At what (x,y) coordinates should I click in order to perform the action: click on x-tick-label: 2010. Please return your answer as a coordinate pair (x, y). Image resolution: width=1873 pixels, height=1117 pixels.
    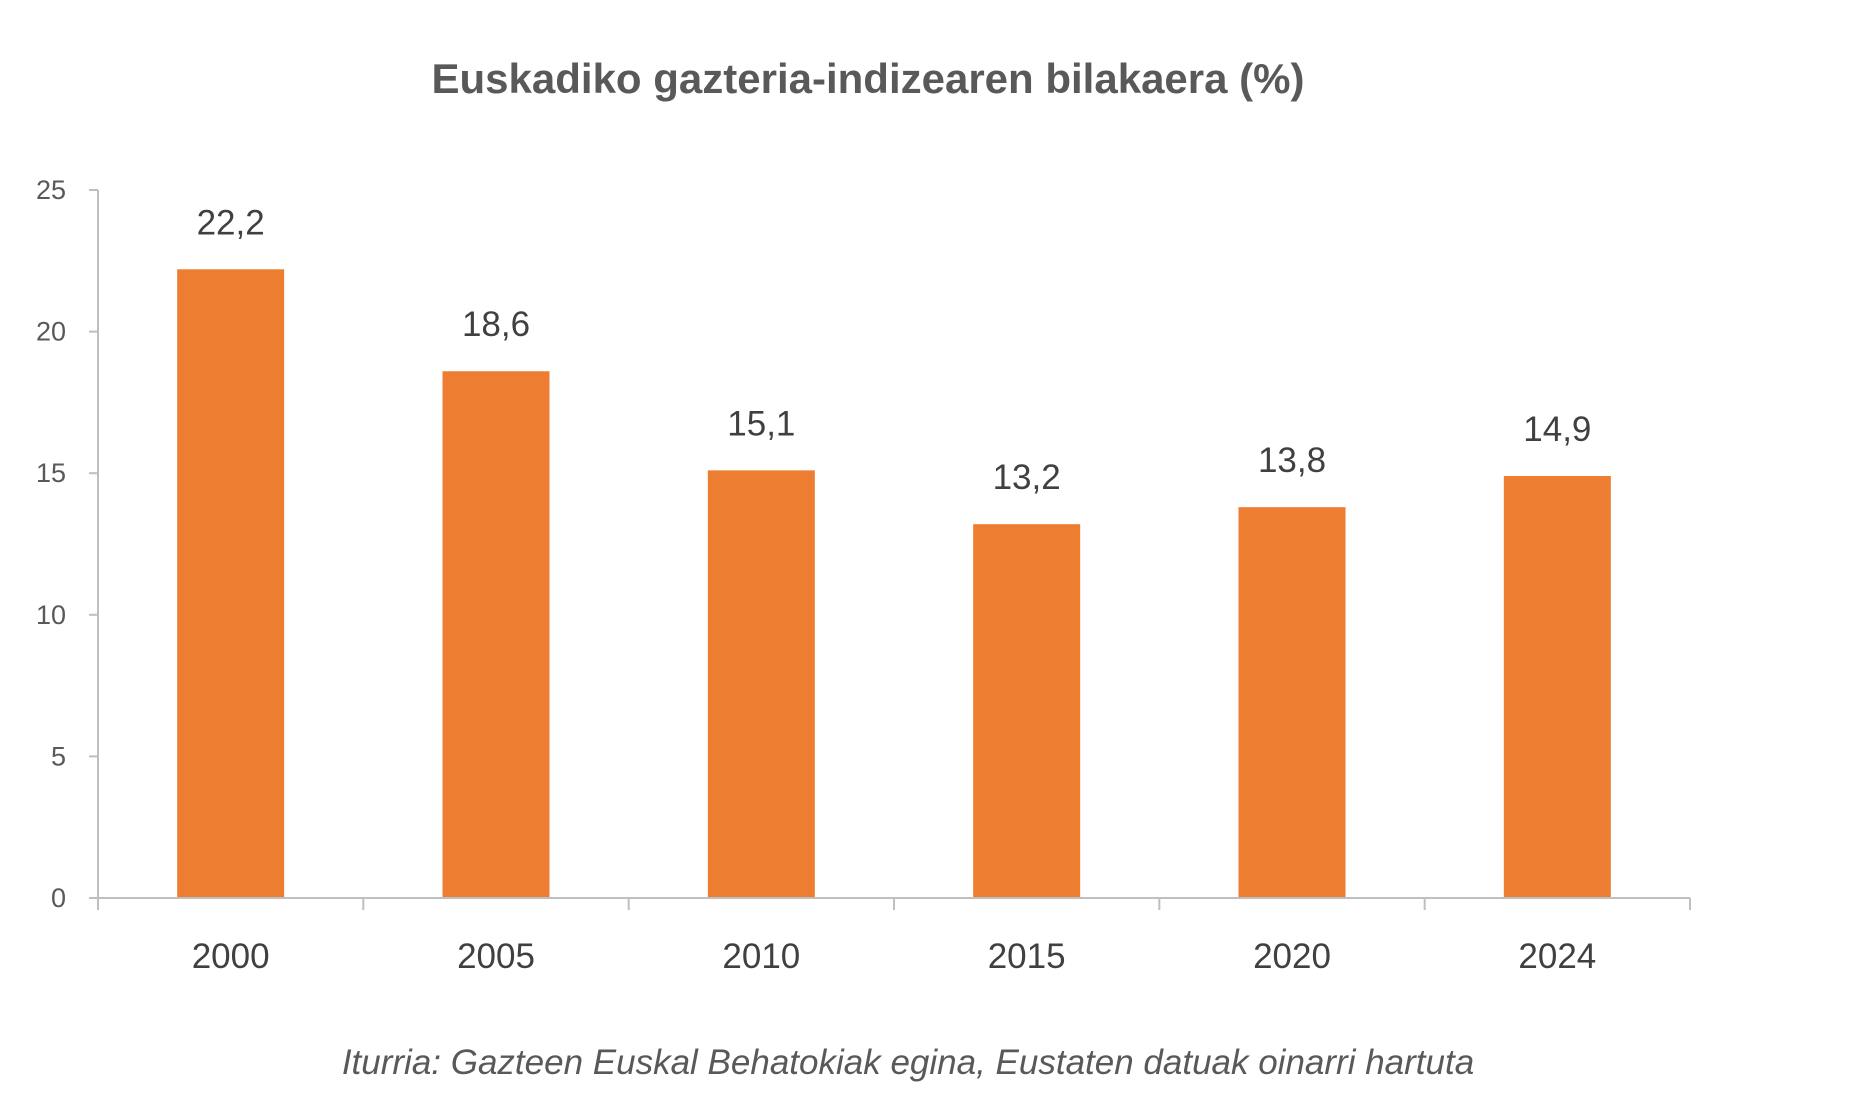
    Looking at the image, I should click on (761, 956).